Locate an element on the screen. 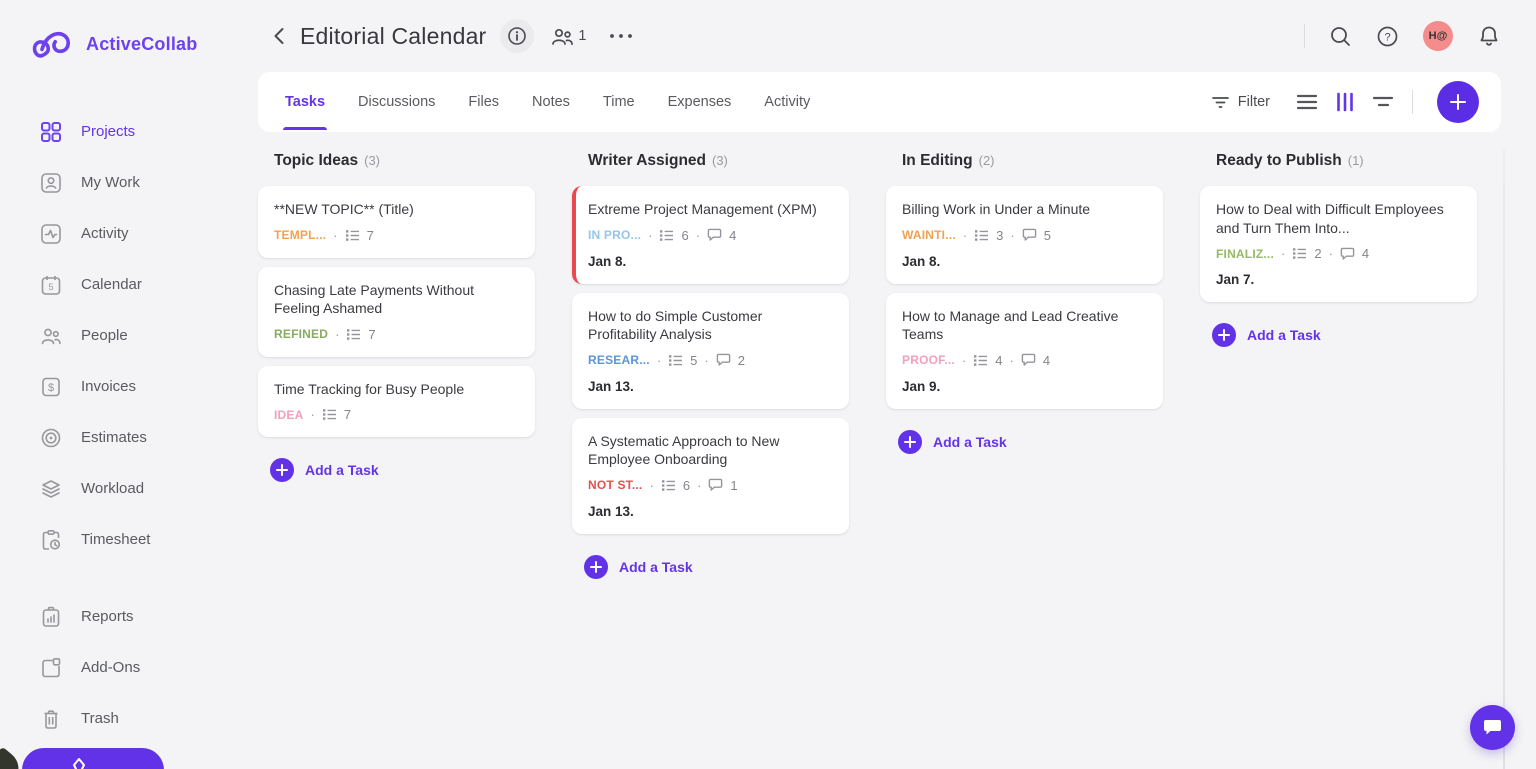 This screenshot has width=1536, height=769. add-button is located at coordinates (1458, 102).